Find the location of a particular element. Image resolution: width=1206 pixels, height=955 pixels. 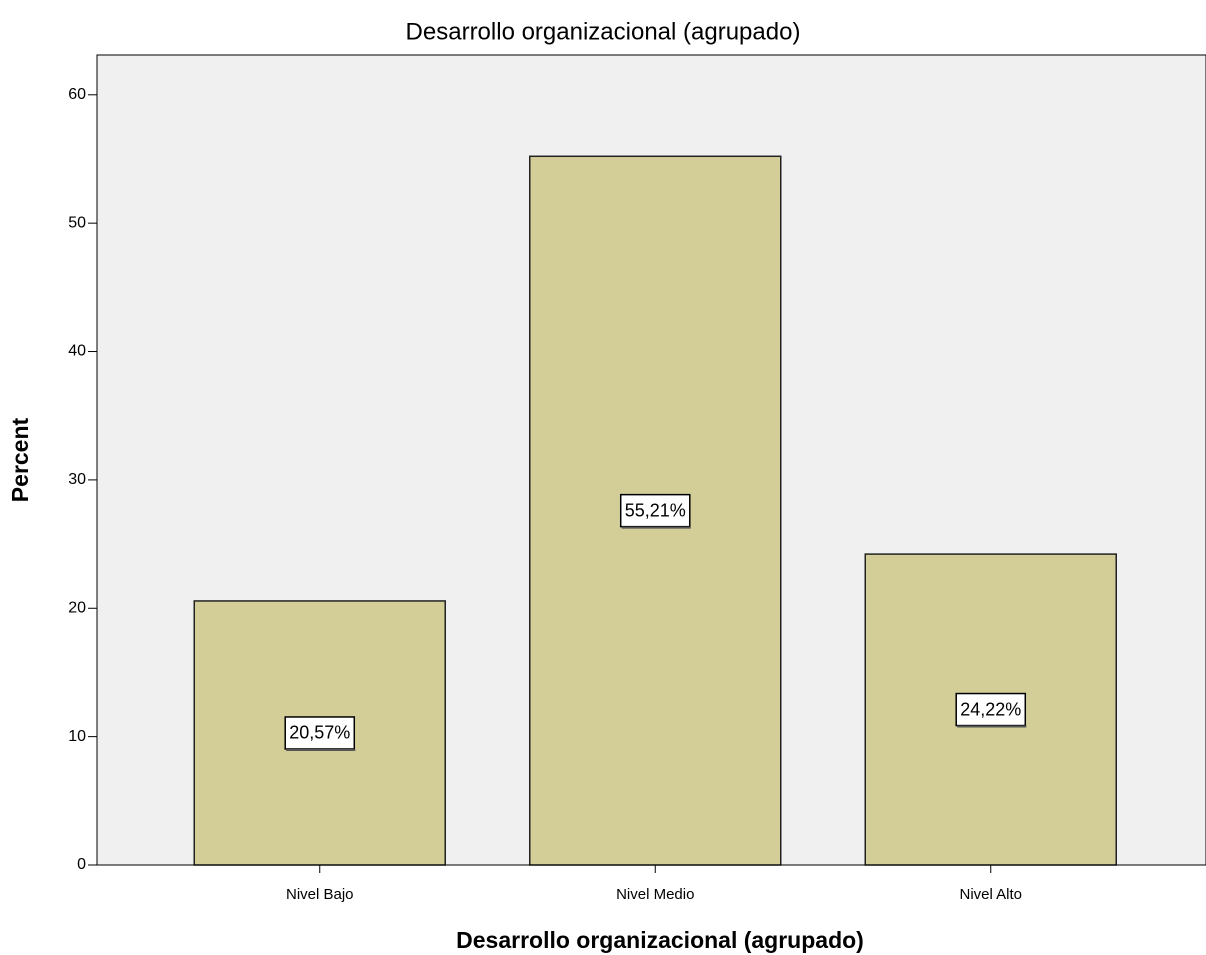

x-axis-label: Desarrollo organizacional (agrupado) is located at coordinates (660, 940).